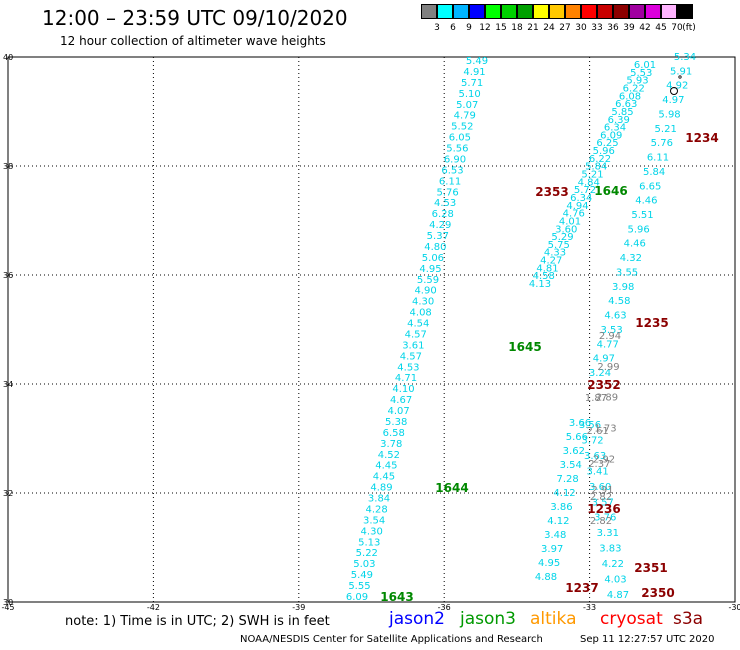 The width and height of the screenshot is (740, 650). I want to click on wave-height-value: 4.54, so click(418, 324).